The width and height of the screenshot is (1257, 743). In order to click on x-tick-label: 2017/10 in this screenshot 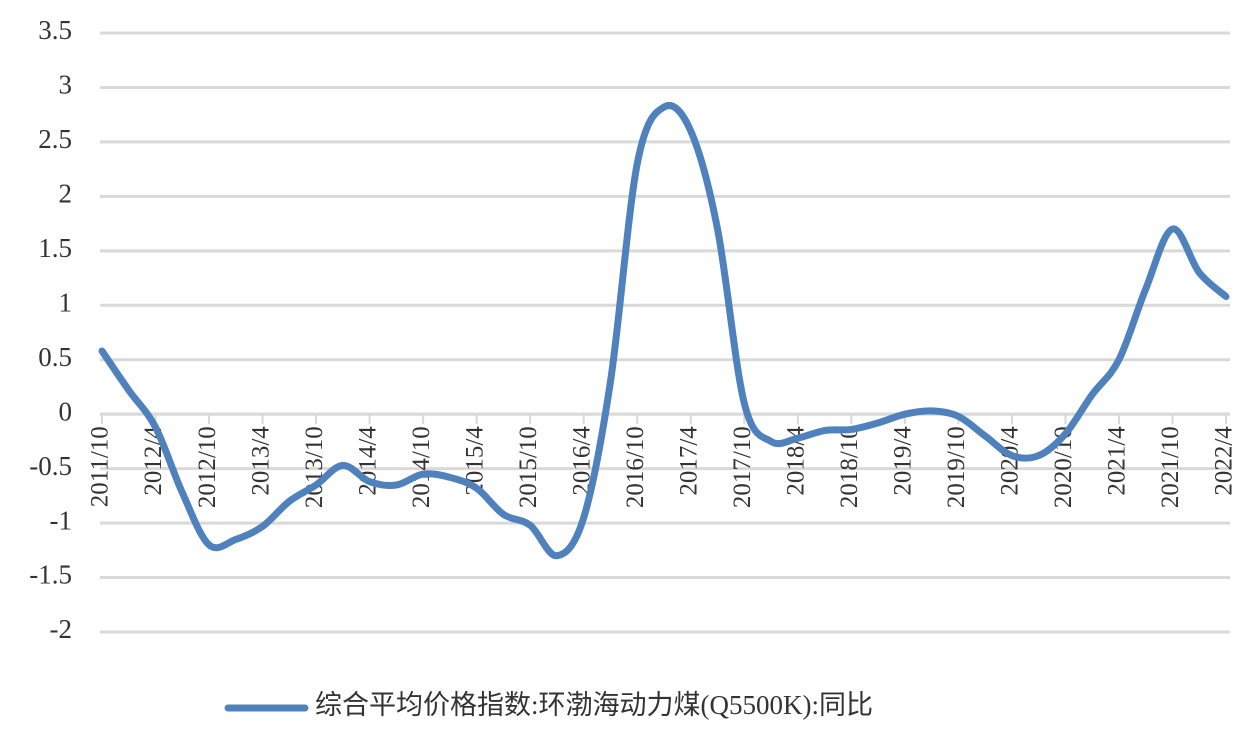, I will do `click(742, 467)`.